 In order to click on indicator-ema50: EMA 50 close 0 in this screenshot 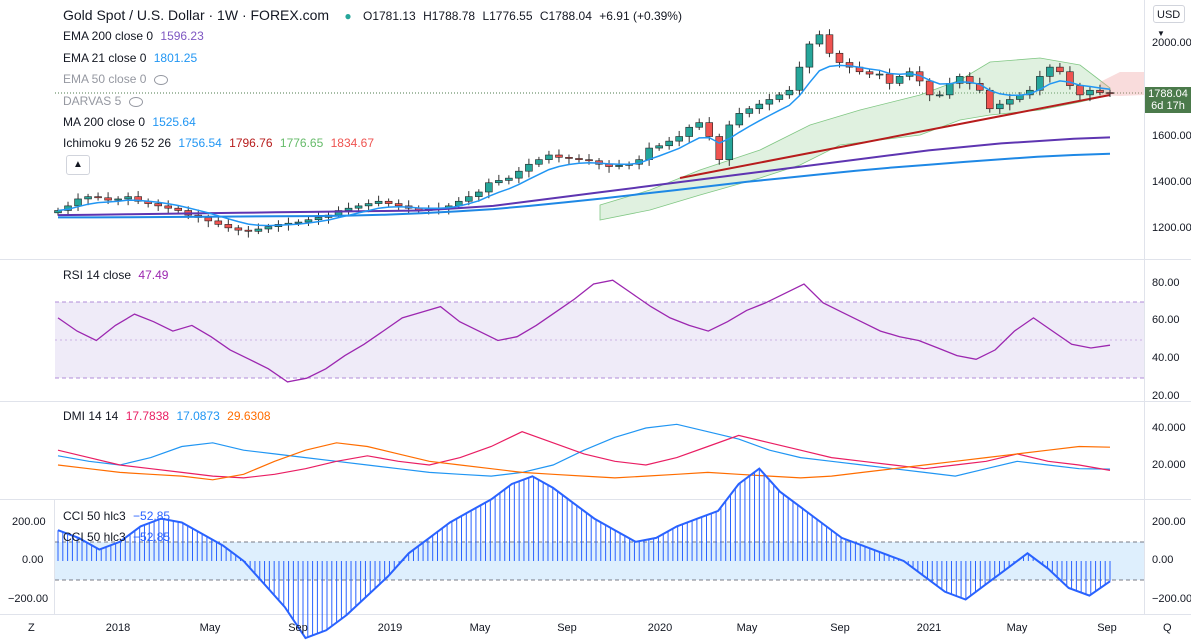, I will do `click(117, 79)`.